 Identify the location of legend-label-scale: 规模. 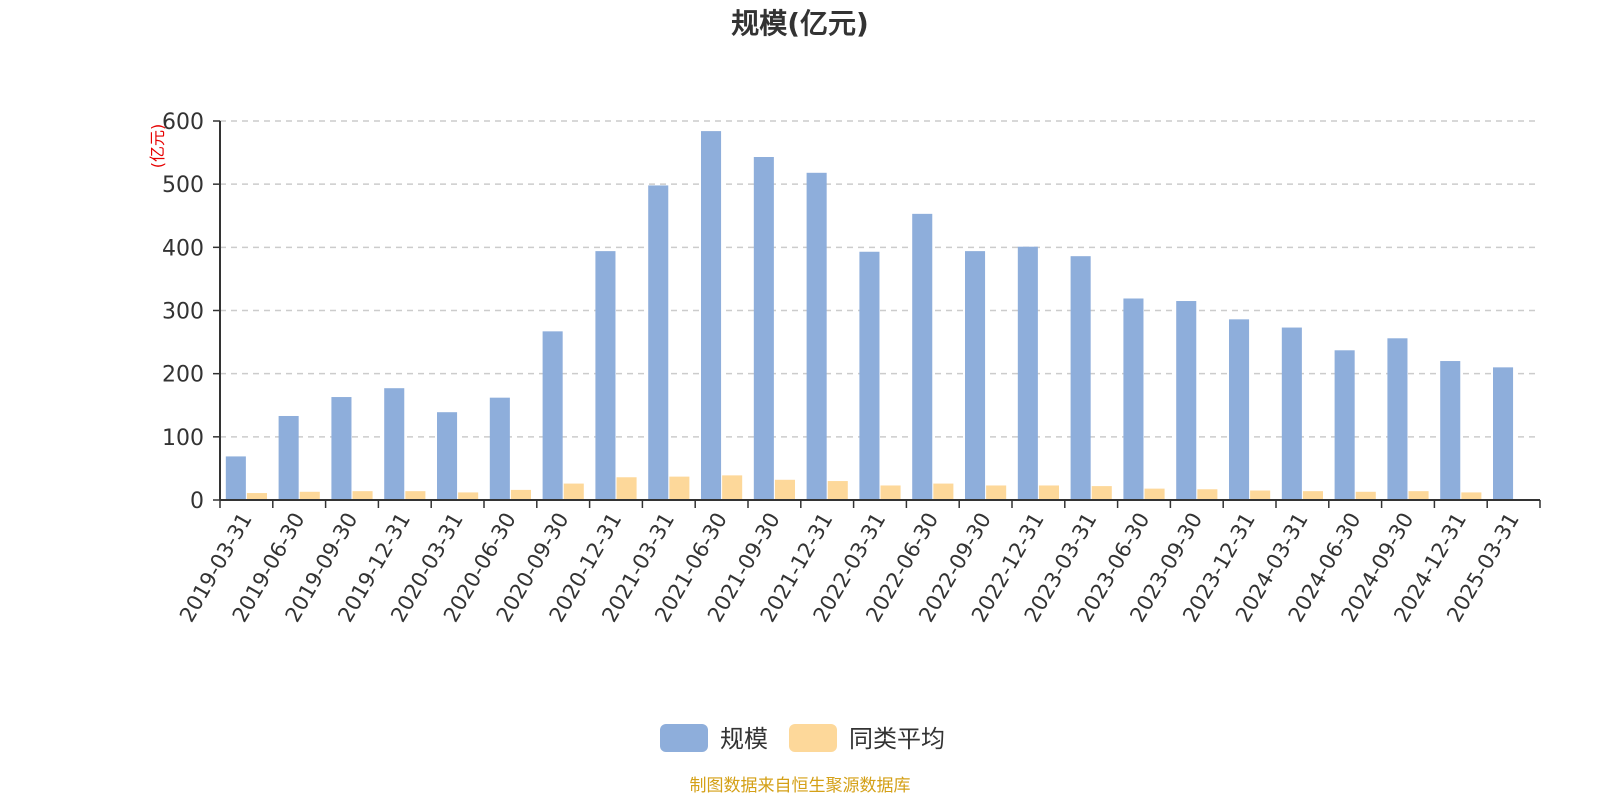
(744, 739).